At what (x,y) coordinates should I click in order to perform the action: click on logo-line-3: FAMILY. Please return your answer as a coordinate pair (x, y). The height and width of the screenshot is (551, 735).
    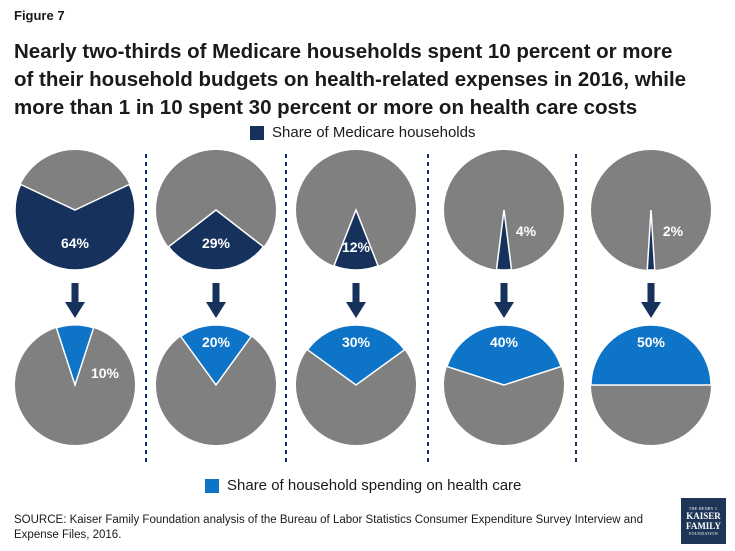
    Looking at the image, I should click on (703, 526).